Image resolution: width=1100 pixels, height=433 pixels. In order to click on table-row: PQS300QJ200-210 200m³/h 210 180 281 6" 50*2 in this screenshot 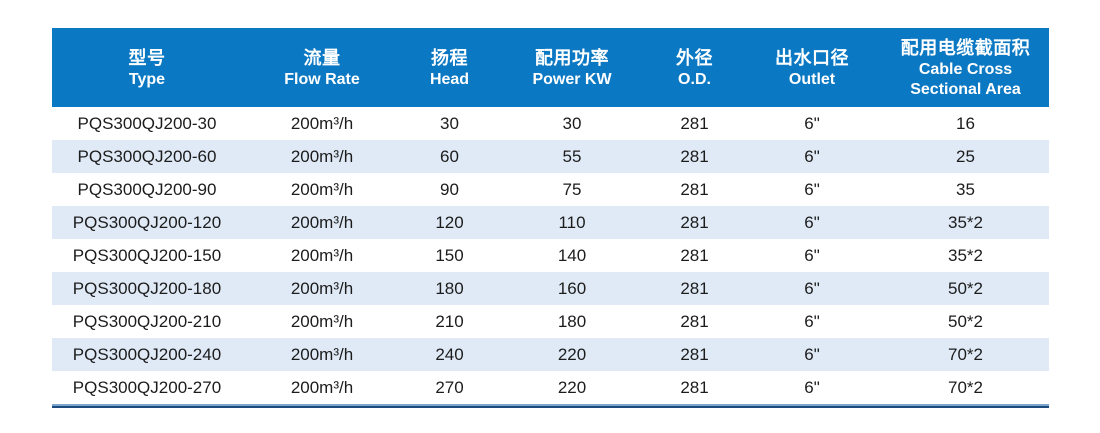, I will do `click(550, 321)`.